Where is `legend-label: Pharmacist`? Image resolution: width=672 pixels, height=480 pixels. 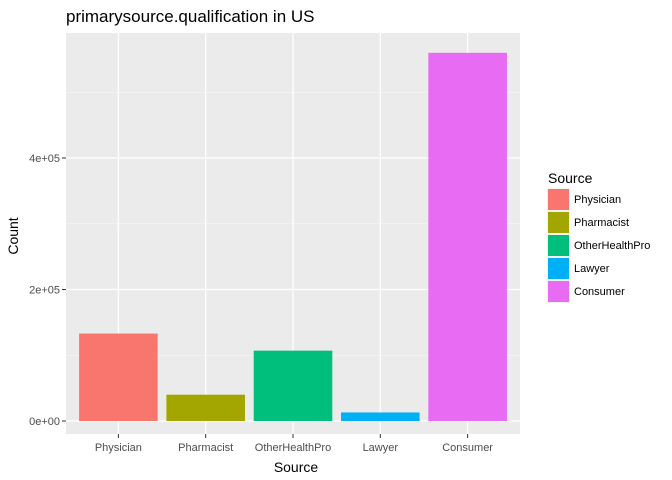 legend-label: Pharmacist is located at coordinates (601, 223).